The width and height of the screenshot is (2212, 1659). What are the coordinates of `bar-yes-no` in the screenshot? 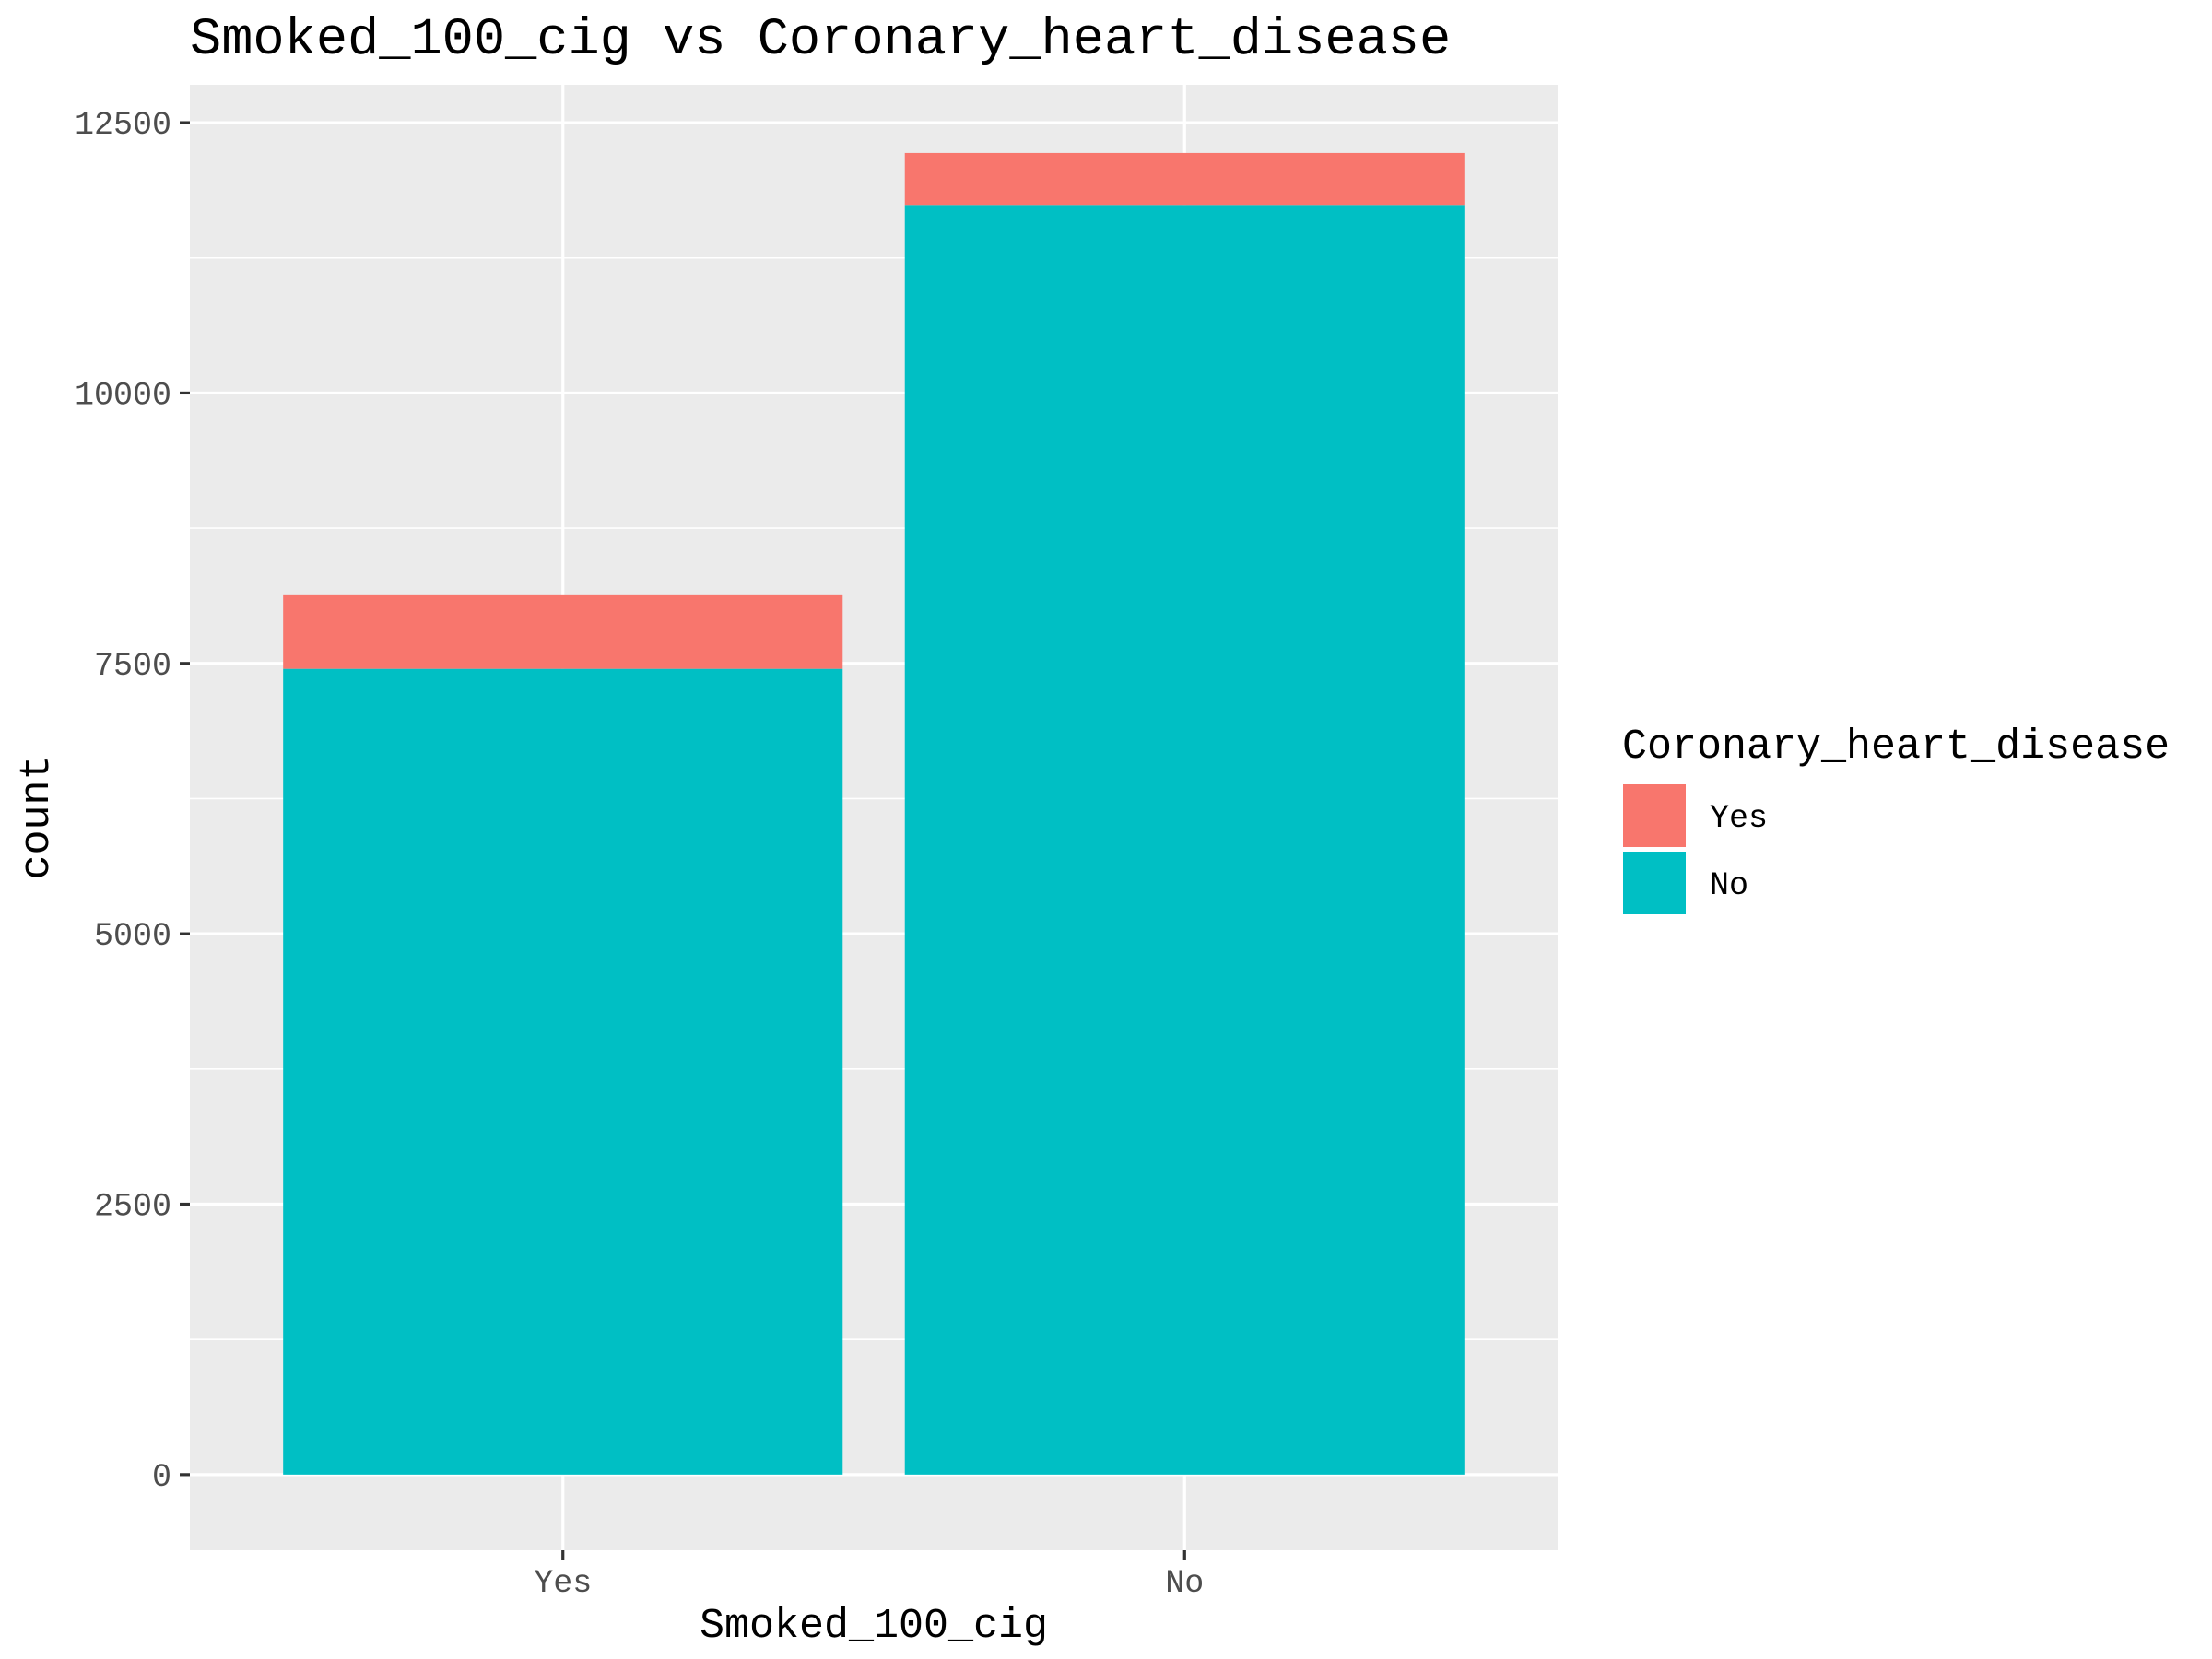 It's located at (563, 1071).